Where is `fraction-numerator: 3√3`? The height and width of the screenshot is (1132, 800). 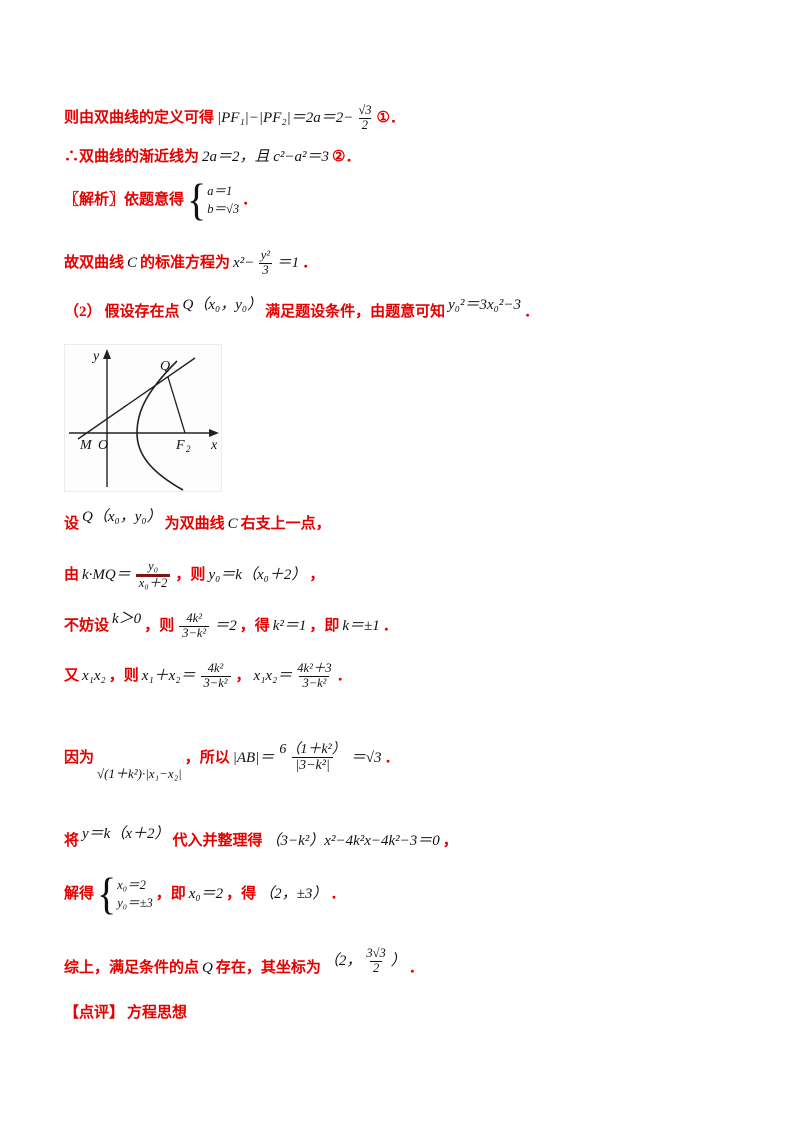 fraction-numerator: 3√3 is located at coordinates (376, 953).